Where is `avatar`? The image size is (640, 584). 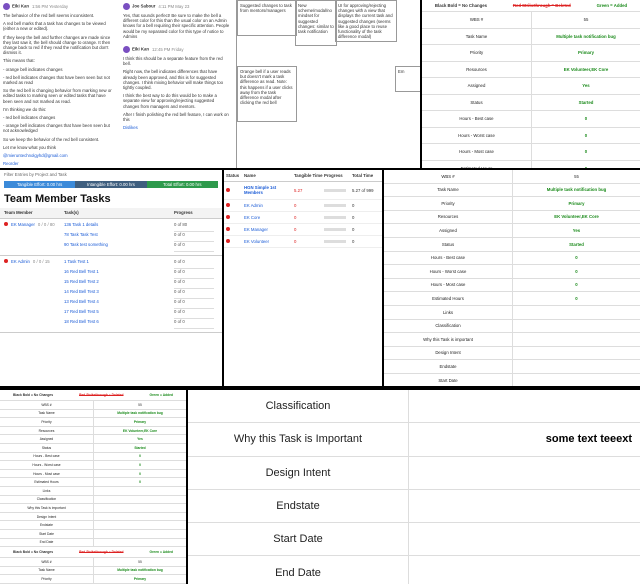 avatar is located at coordinates (6, 6).